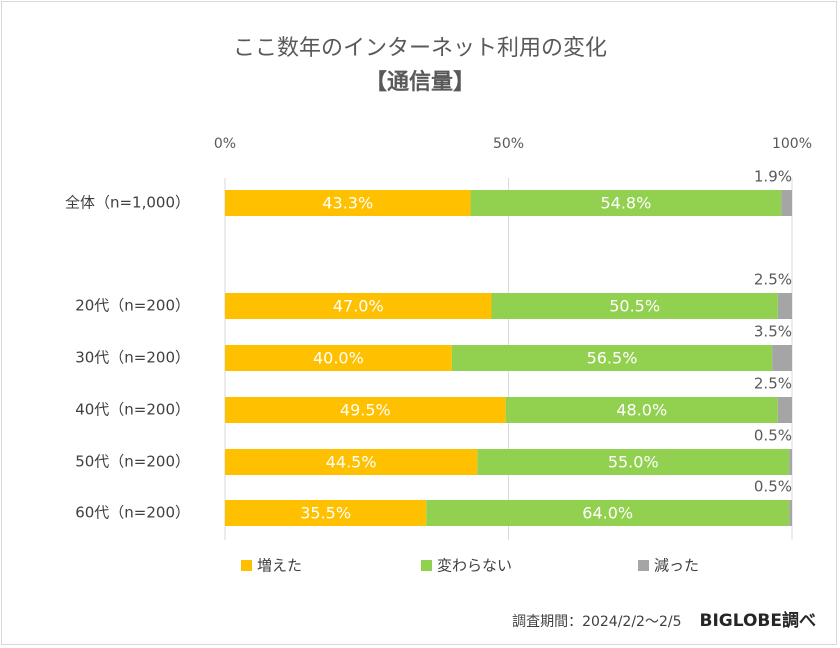 This screenshot has width=840, height=648. Describe the element at coordinates (132, 513) in the screenshot. I see `category-label: 60代（n=200）` at that location.